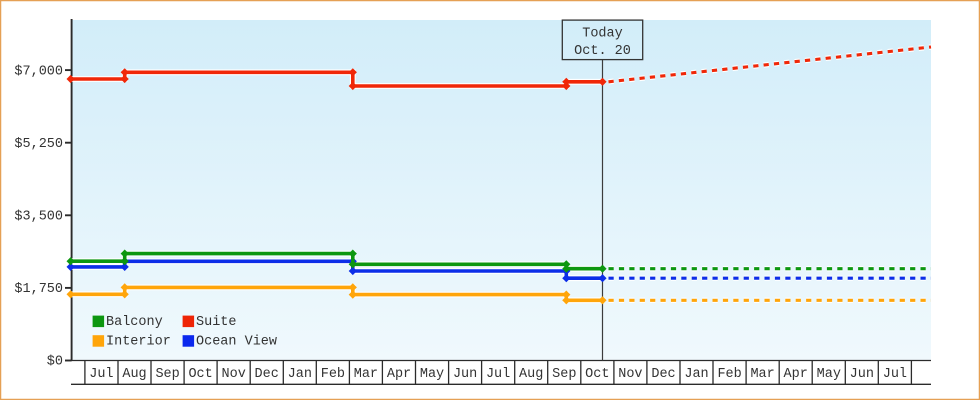 This screenshot has height=405, width=980. I want to click on svg-text: $7,000, so click(38, 71).